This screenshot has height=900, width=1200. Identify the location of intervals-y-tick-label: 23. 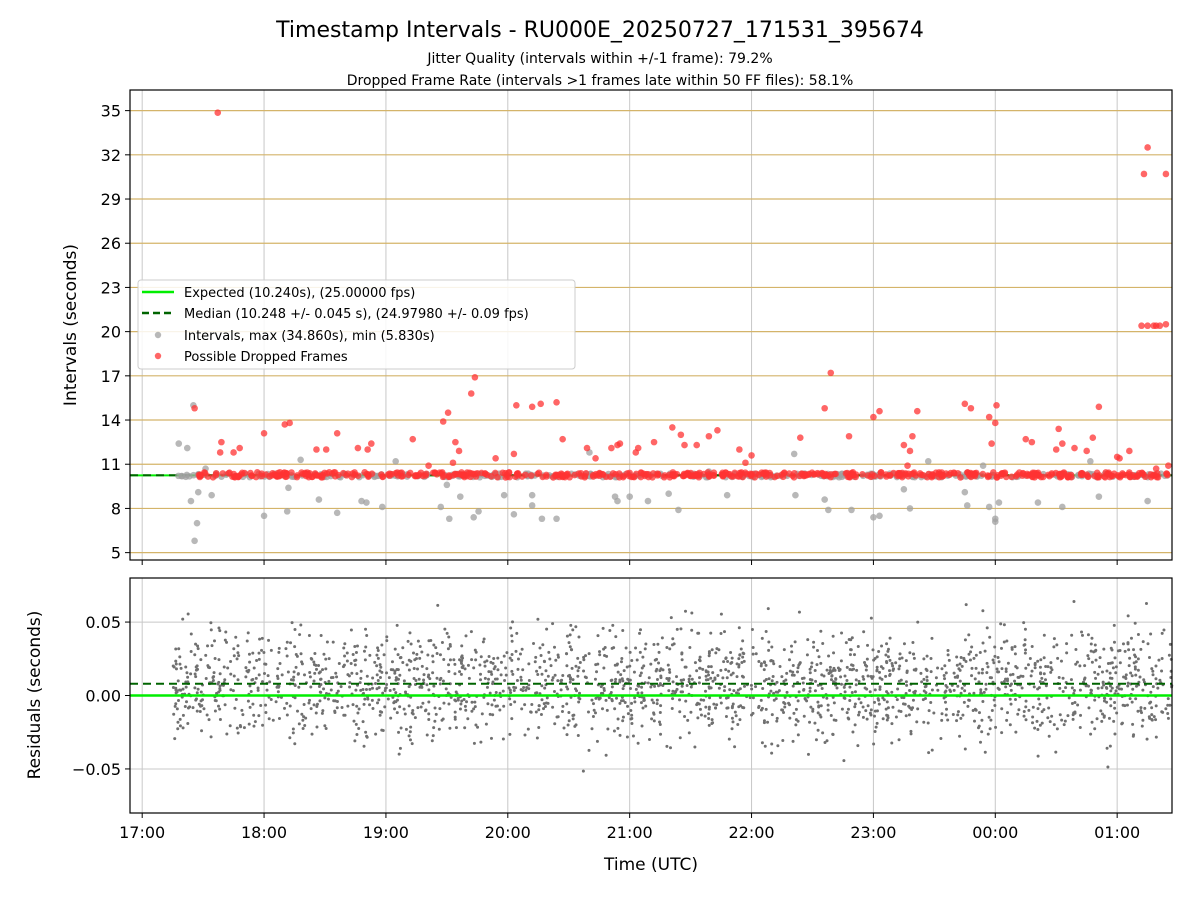
(111, 287).